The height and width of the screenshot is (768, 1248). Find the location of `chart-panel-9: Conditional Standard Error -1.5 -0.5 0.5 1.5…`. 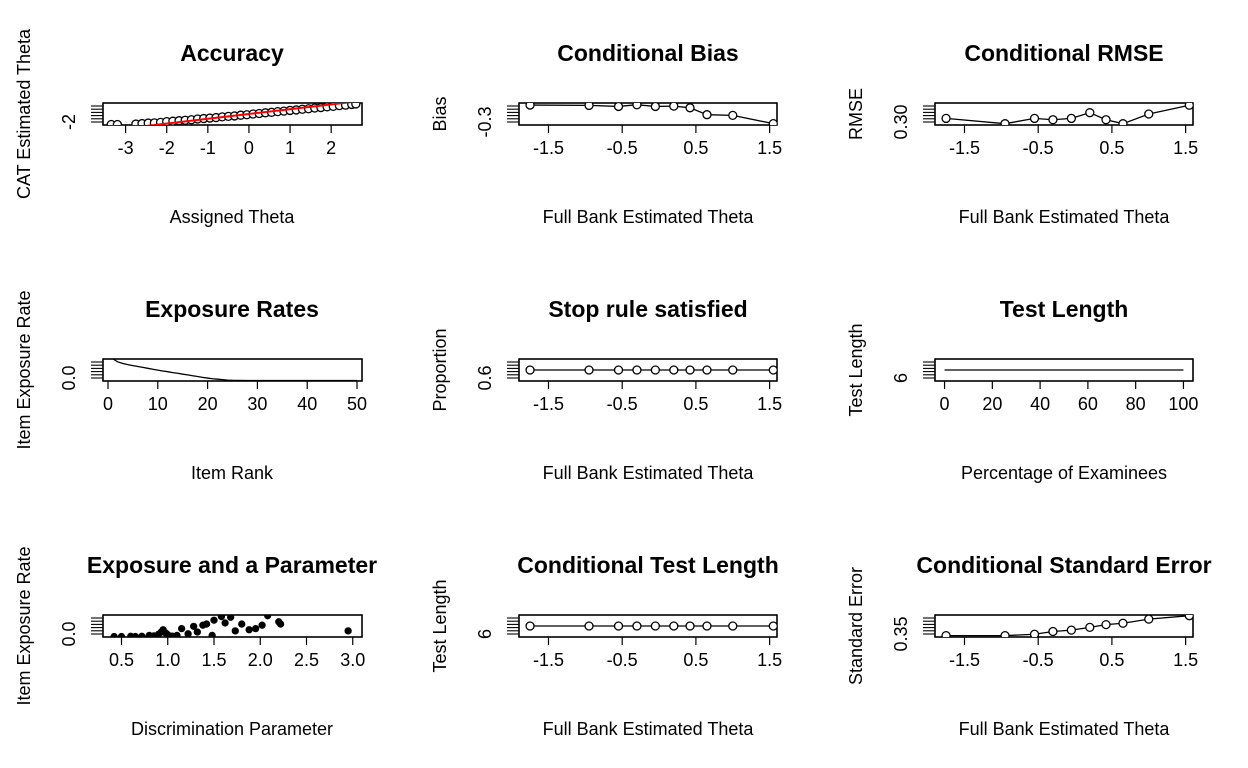

chart-panel-9: Conditional Standard Error -1.5 -0.5 0.5 1.5… is located at coordinates (1029, 645).